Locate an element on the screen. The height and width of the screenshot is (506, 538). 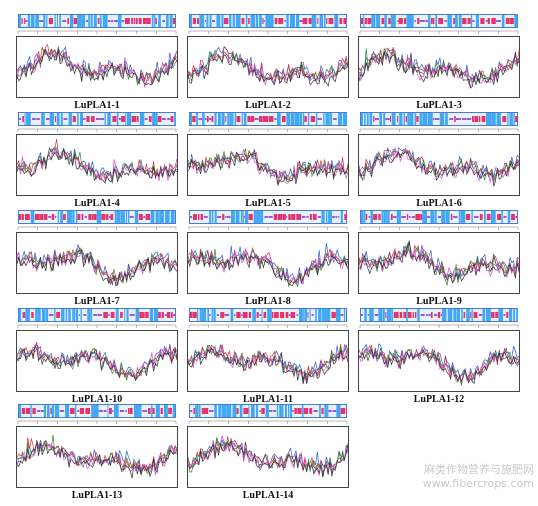
panel-label: LuPLA1-13 is located at coordinates (97, 495).